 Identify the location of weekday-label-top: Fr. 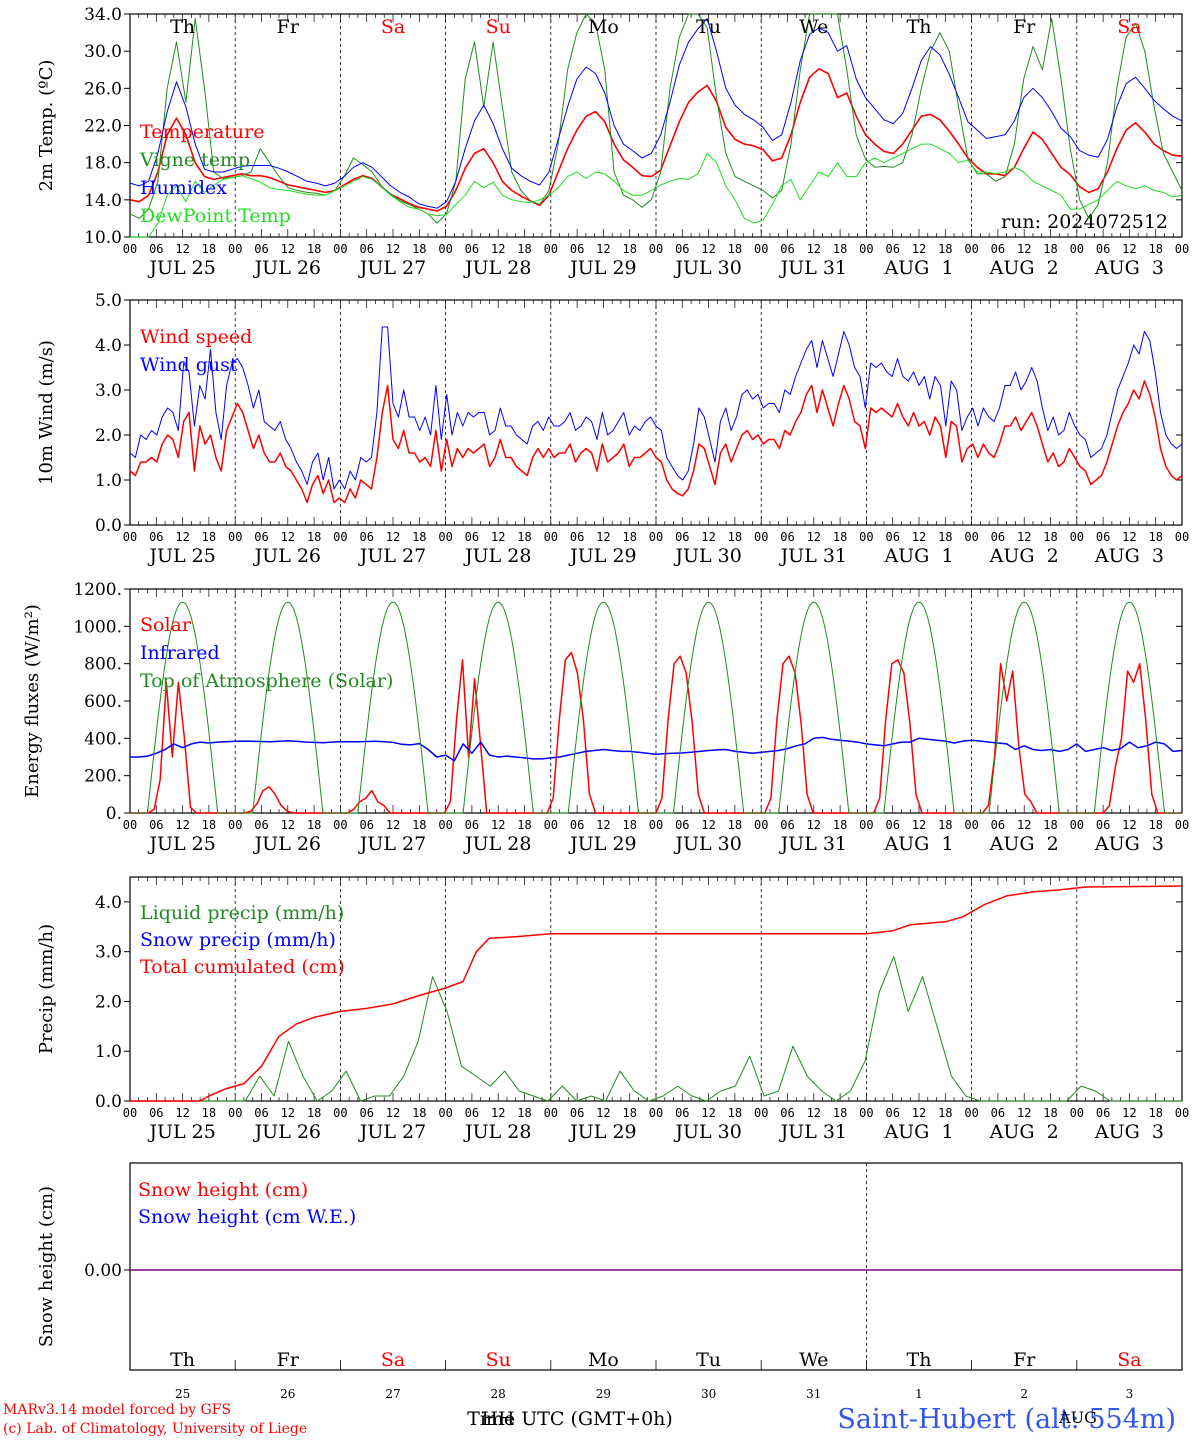
(288, 27).